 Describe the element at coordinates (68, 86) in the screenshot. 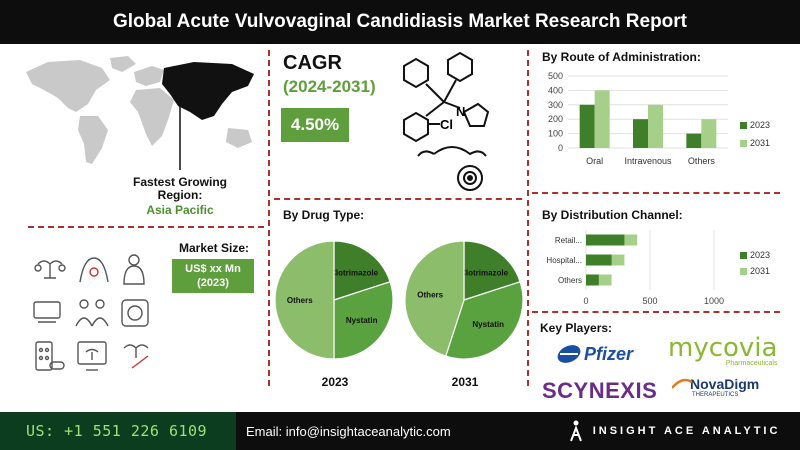

I see `north-america-shape` at that location.